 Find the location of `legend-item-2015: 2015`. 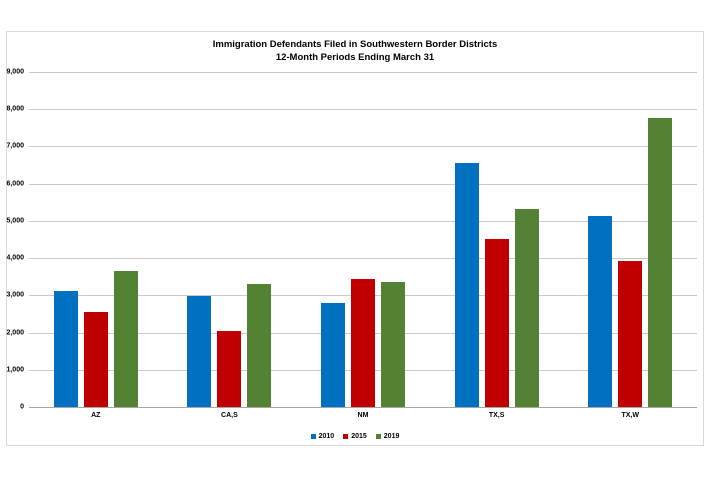

legend-item-2015: 2015 is located at coordinates (355, 436).